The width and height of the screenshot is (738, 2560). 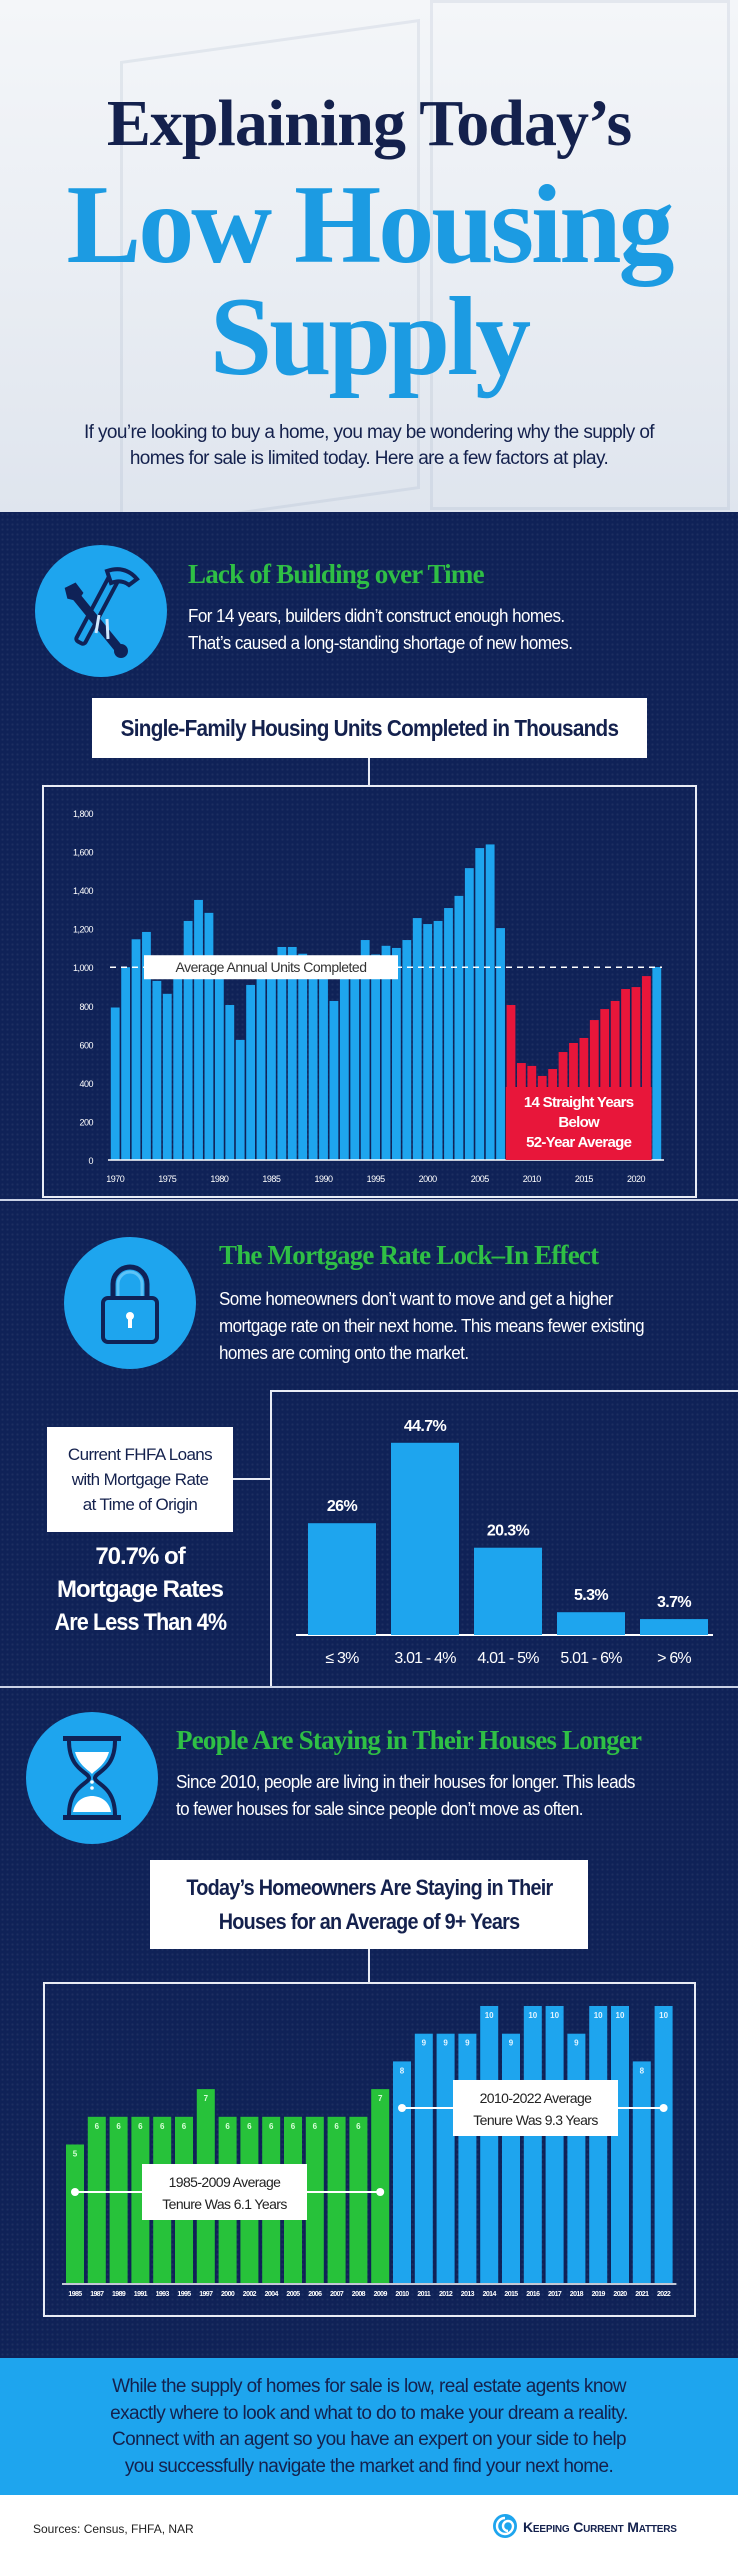 What do you see at coordinates (358, 2199) in the screenshot?
I see `bar-2008` at bounding box center [358, 2199].